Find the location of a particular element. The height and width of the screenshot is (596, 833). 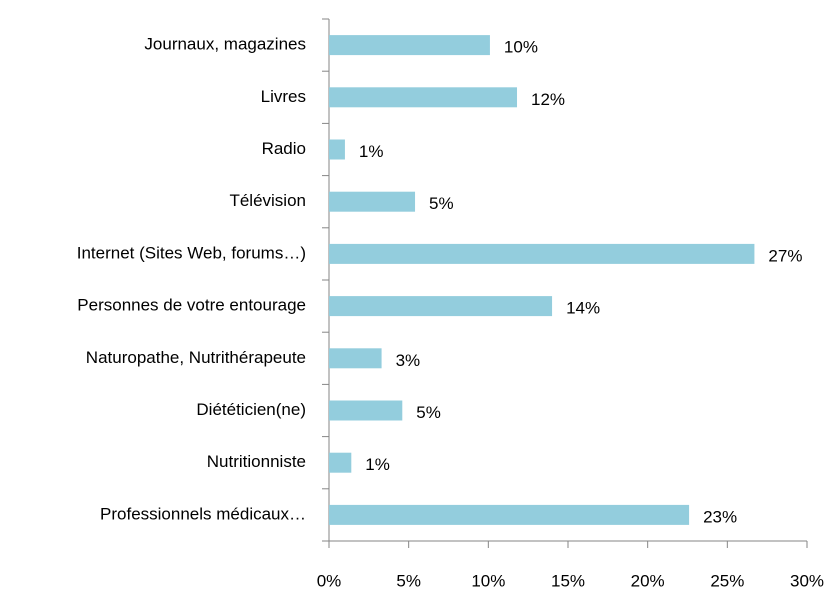

y-tick-label: Journaux, magazines is located at coordinates (225, 44).